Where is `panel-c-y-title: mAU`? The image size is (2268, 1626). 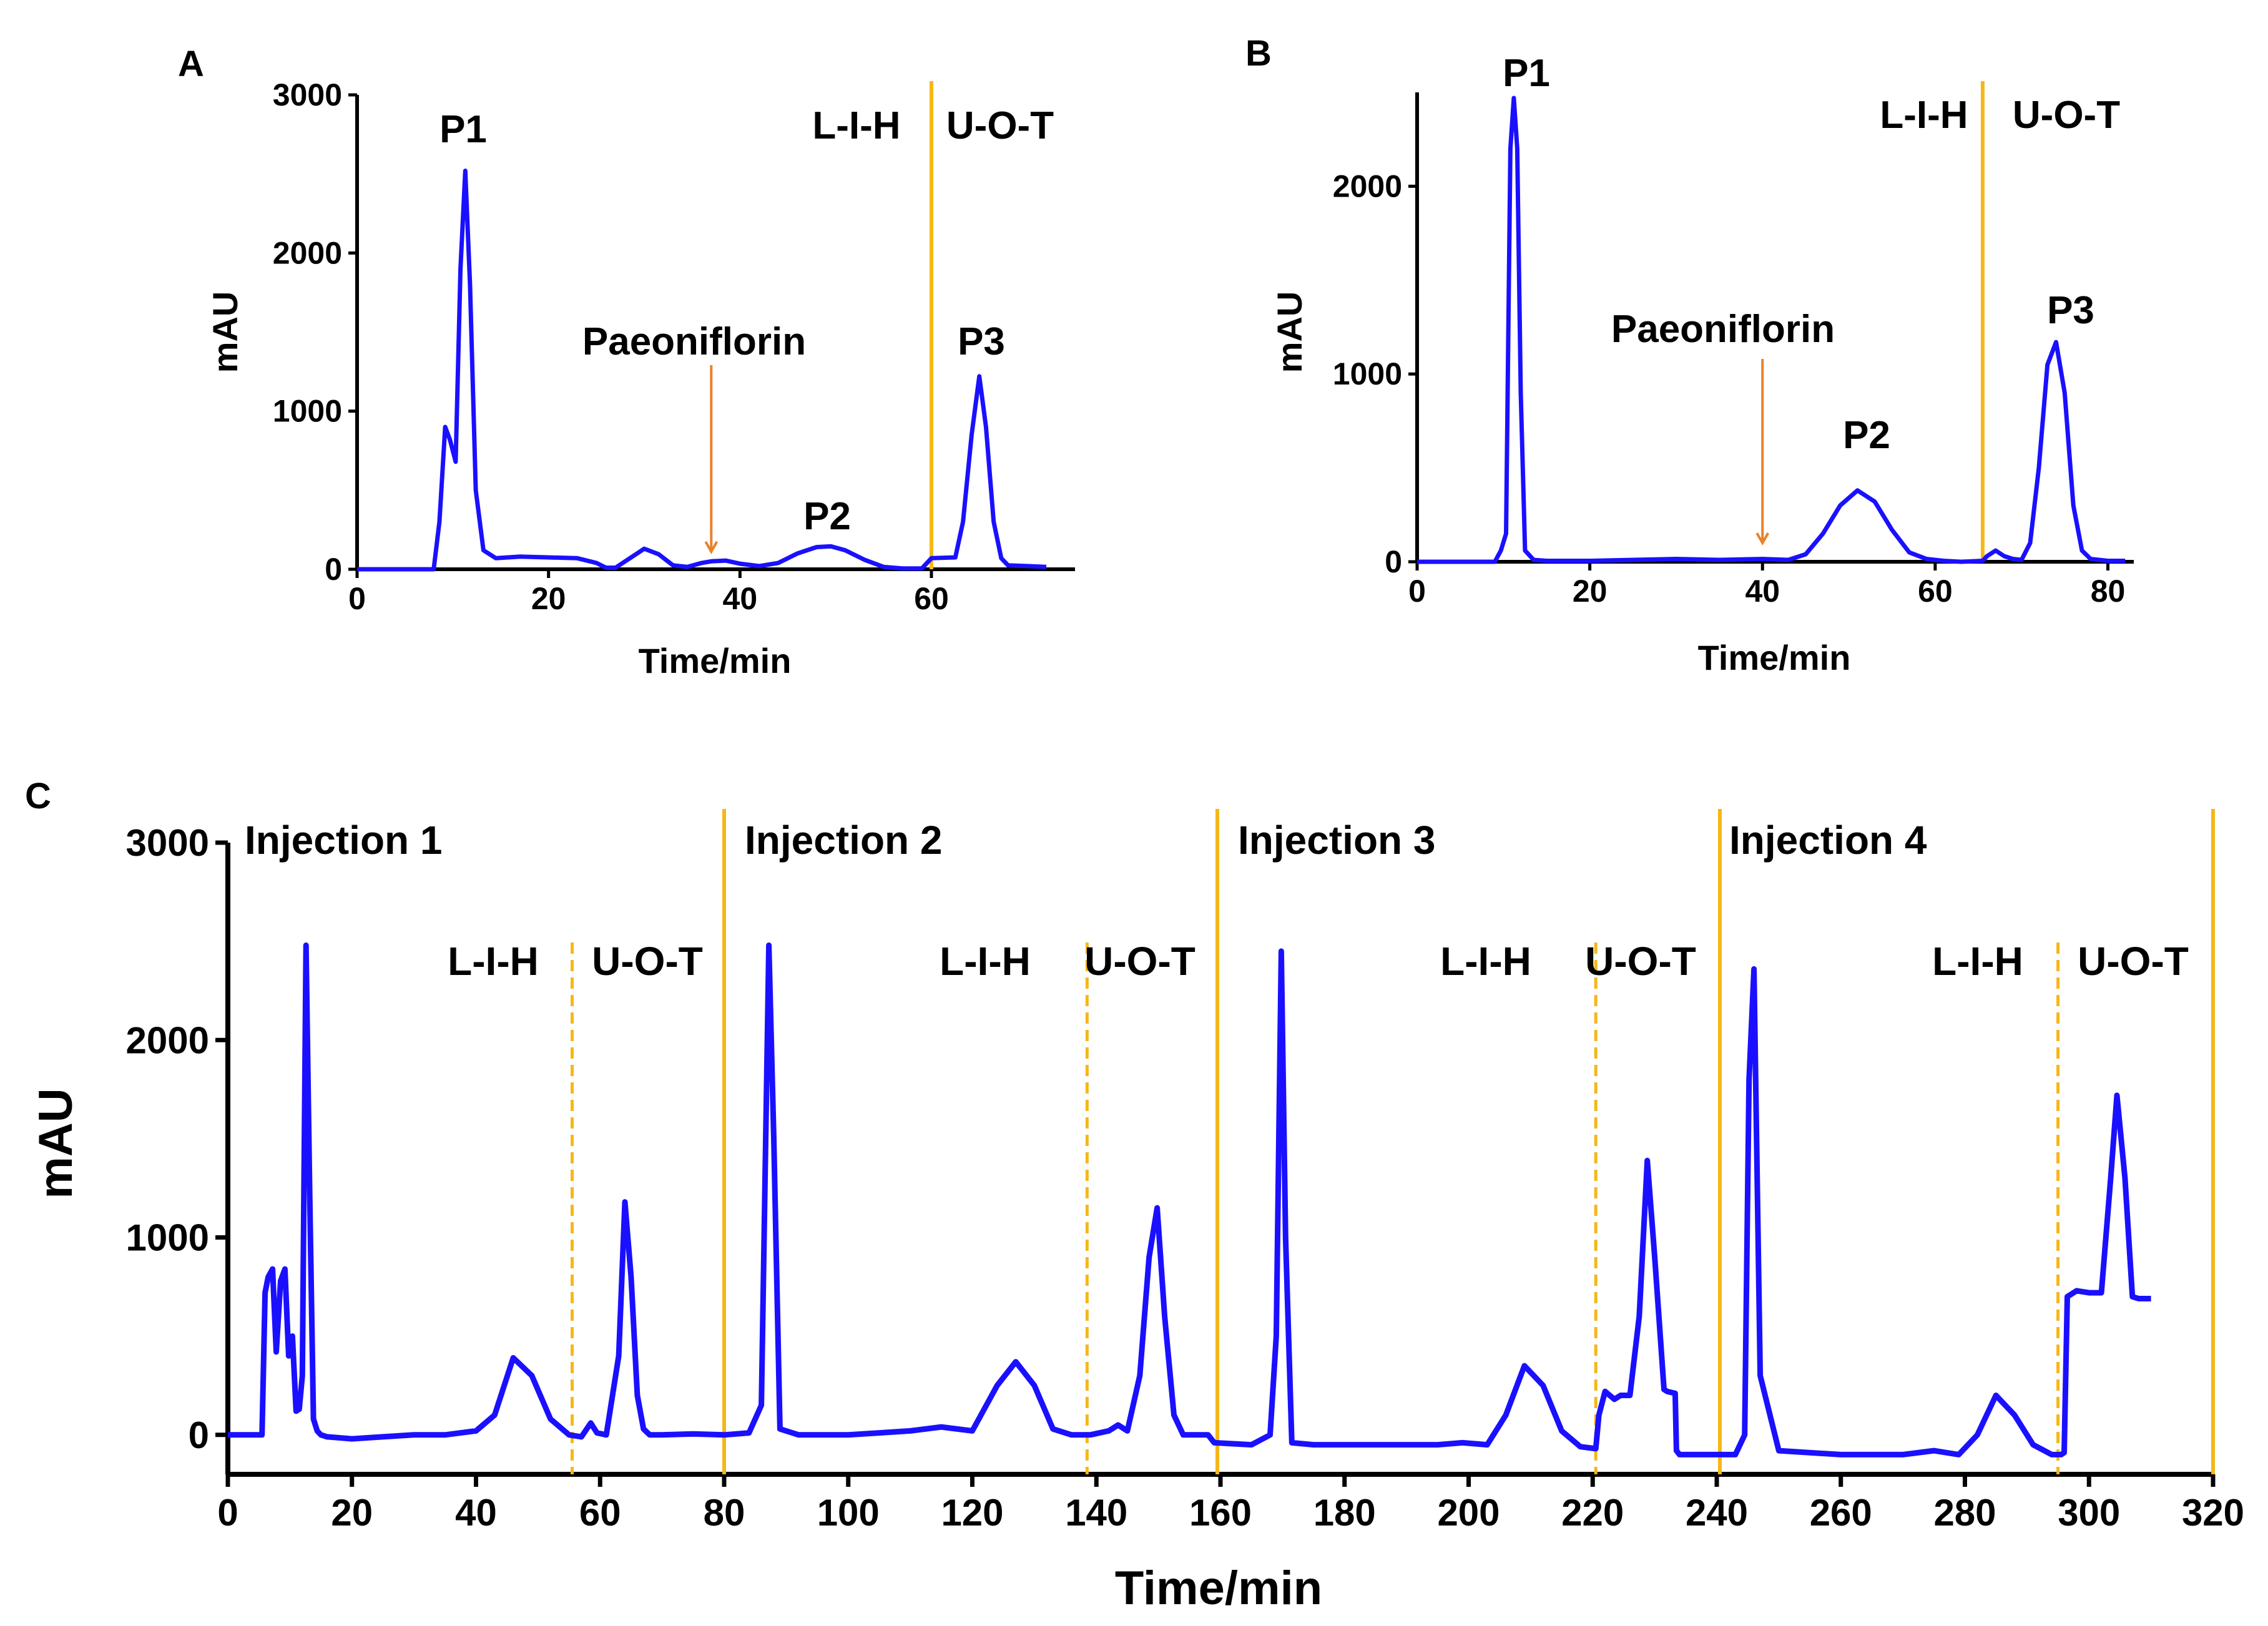
panel-c-y-title: mAU is located at coordinates (55, 1143).